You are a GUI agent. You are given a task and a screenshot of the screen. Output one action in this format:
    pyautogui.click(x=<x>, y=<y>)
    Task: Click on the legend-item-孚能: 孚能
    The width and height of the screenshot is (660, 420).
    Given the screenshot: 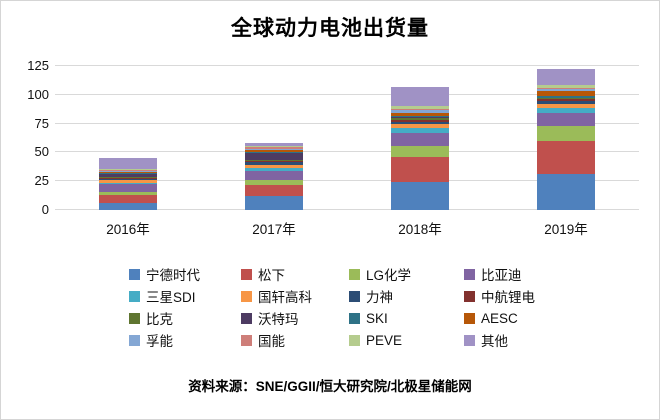 What is the action you would take?
    pyautogui.click(x=151, y=341)
    